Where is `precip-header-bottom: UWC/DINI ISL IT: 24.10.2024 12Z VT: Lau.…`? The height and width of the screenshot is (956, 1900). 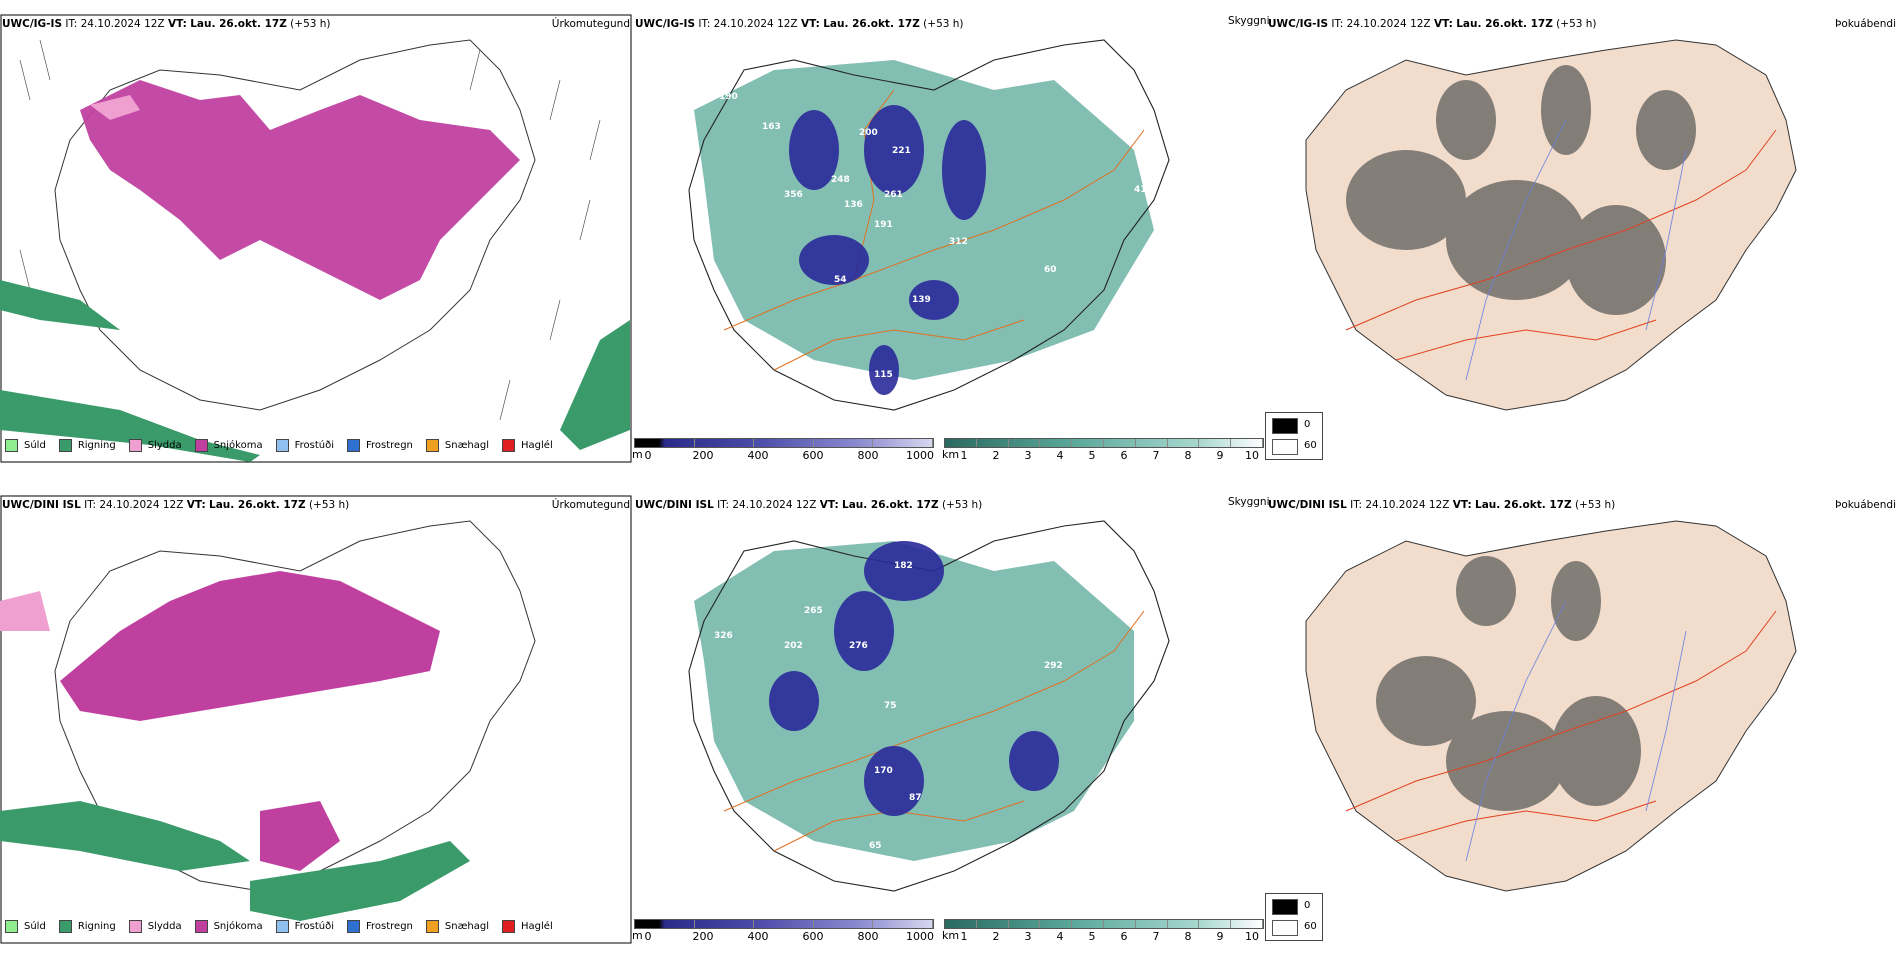 precip-header-bottom: UWC/DINI ISL IT: 24.10.2024 12Z VT: Lau.… is located at coordinates (176, 505).